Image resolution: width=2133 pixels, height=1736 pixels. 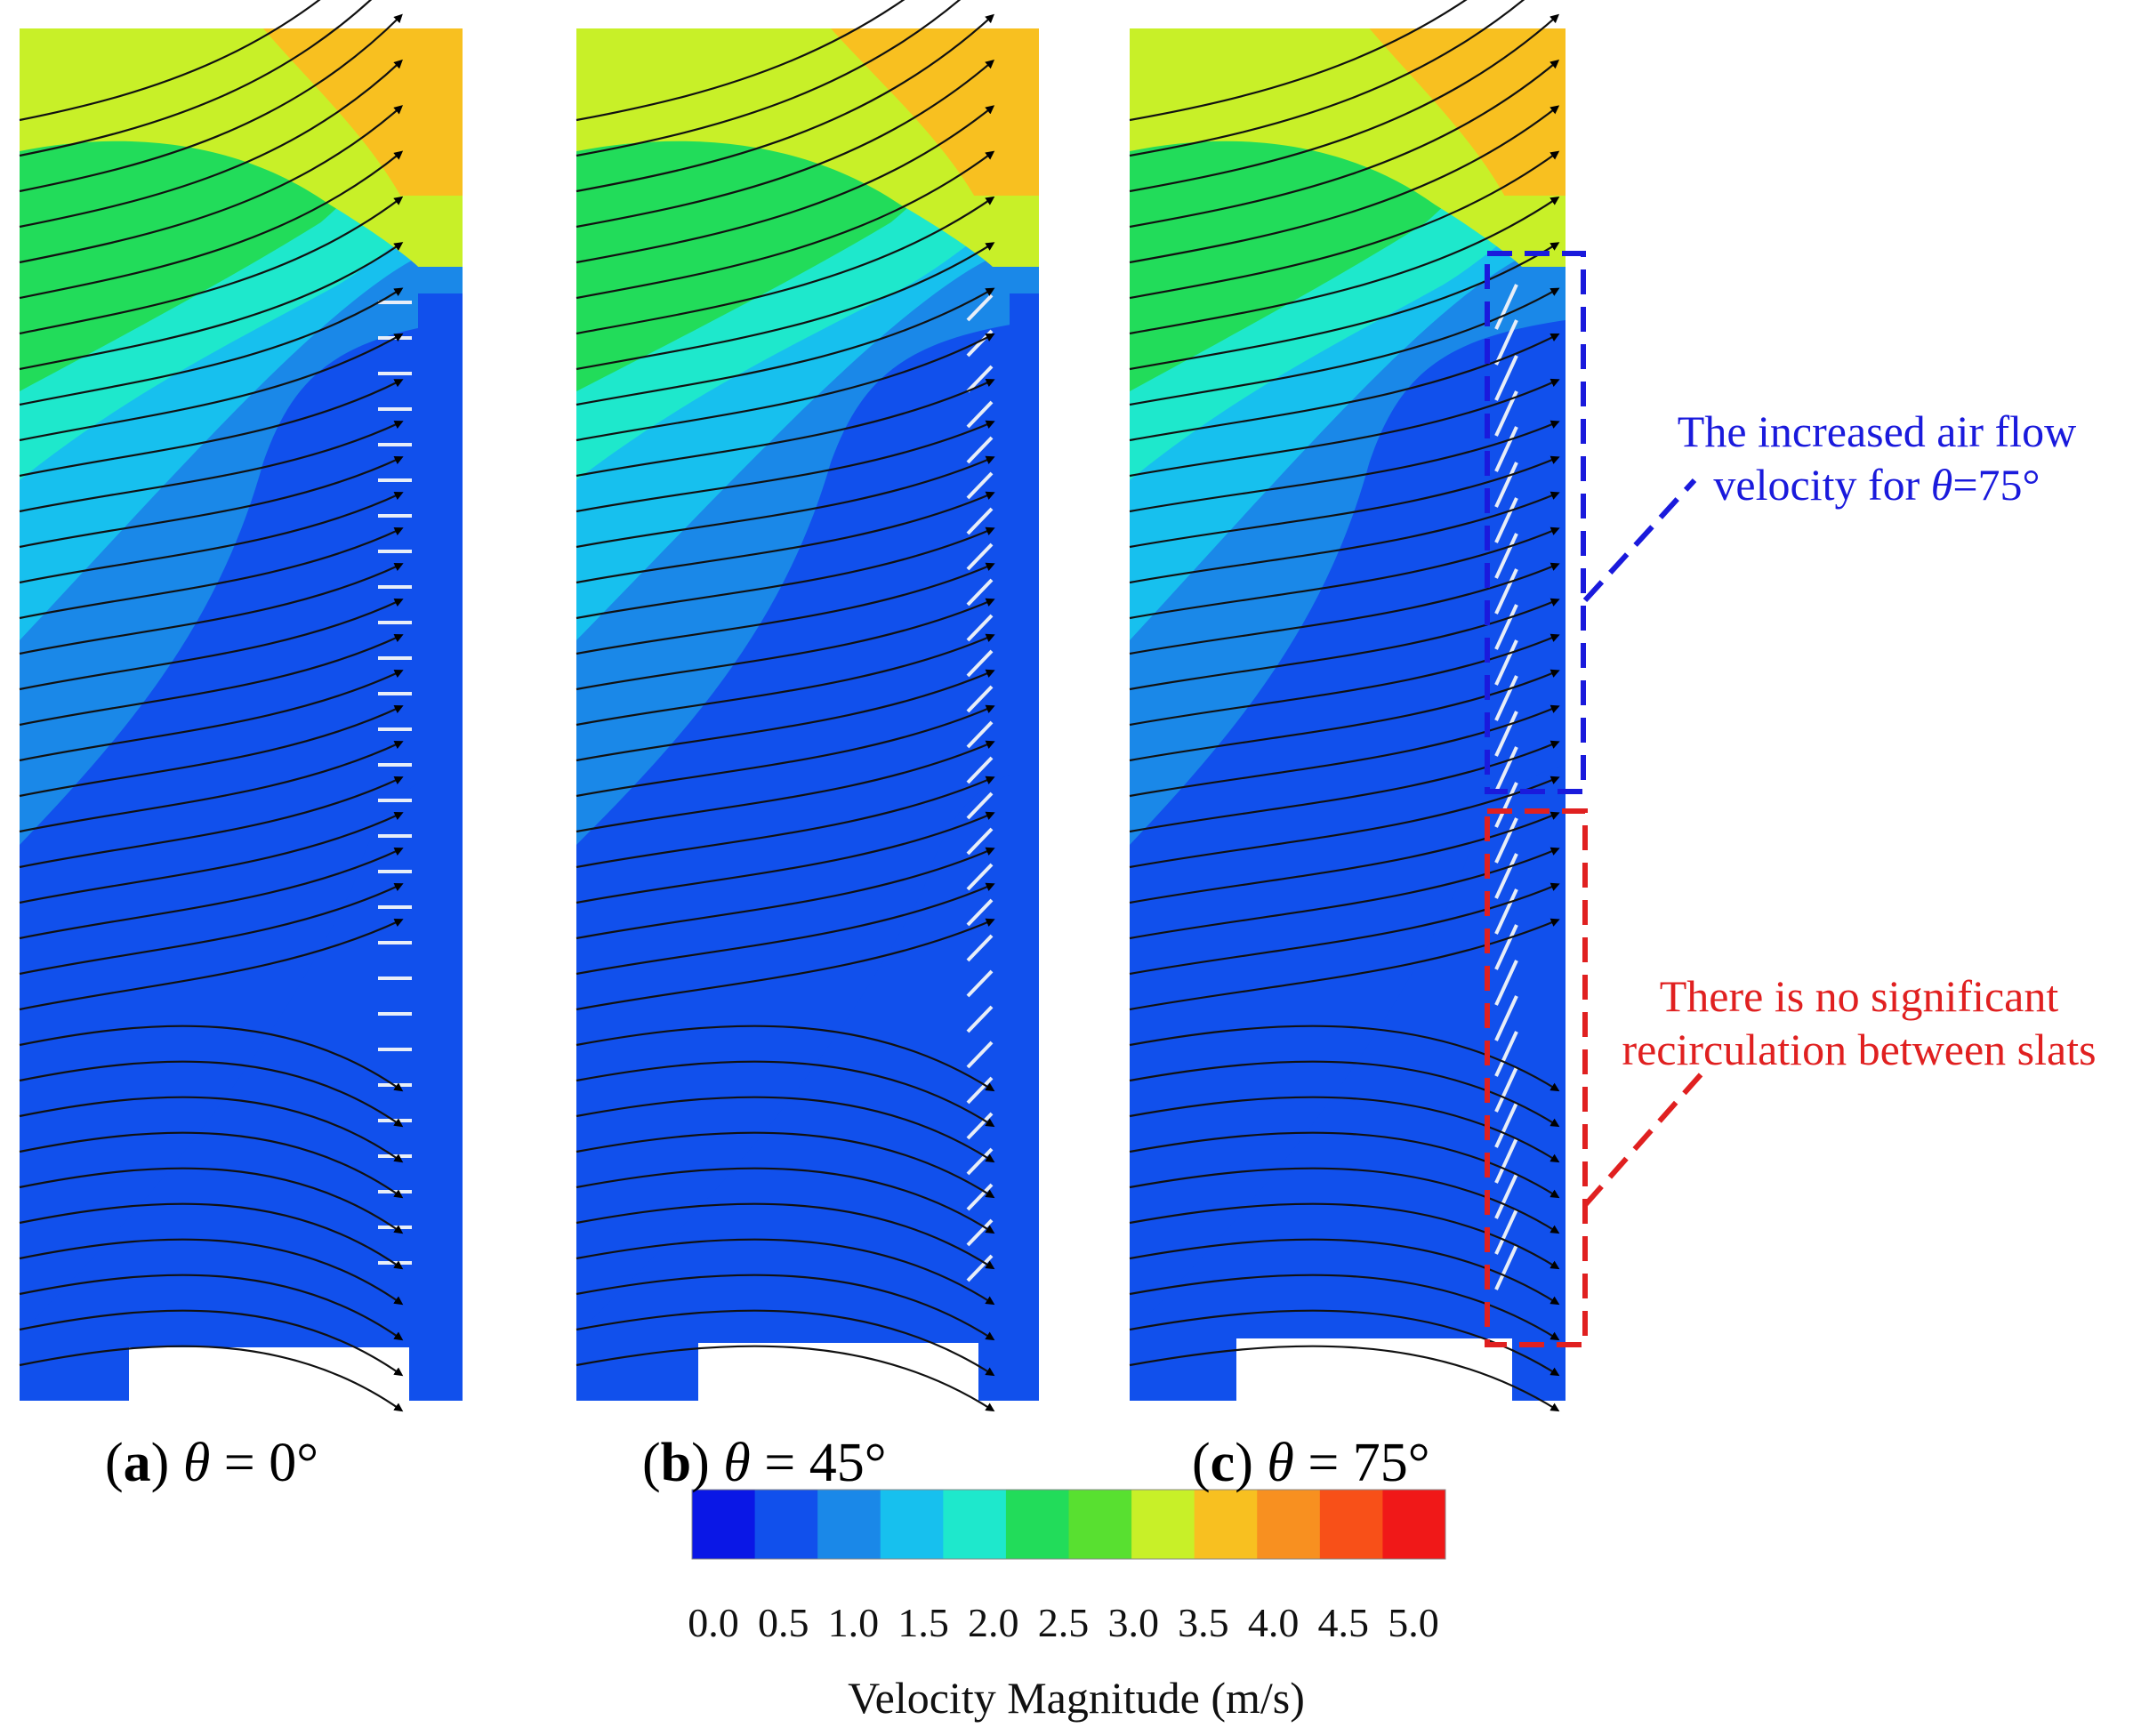 I want to click on caption-a: (a) θ = 0°, so click(x=212, y=1463).